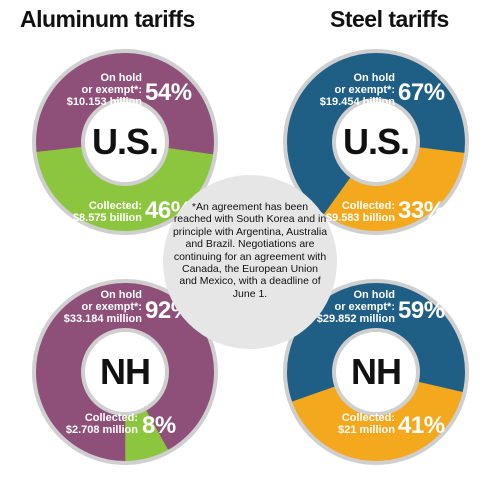 The image size is (500, 484). Describe the element at coordinates (107, 19) in the screenshot. I see `aluminum-tariffs-title: Aluminum tariffs` at that location.